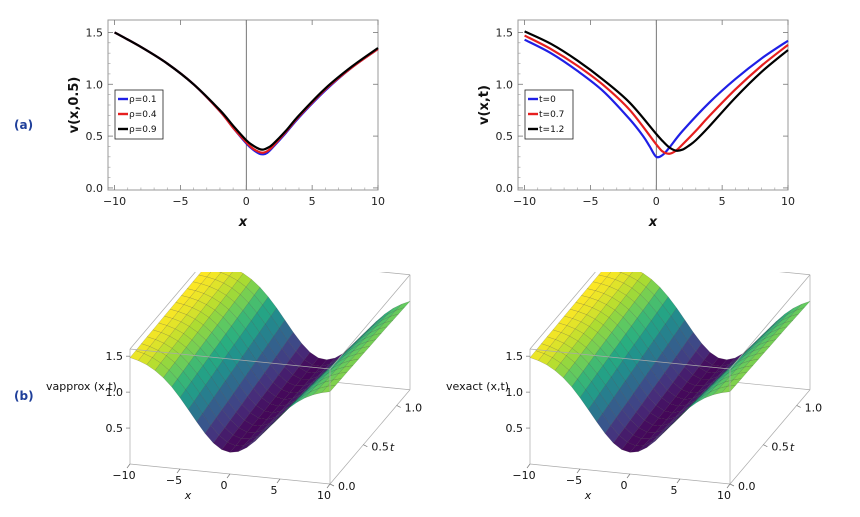 The height and width of the screenshot is (517, 860). Describe the element at coordinates (562, 311) in the screenshot. I see `box-edge` at that location.